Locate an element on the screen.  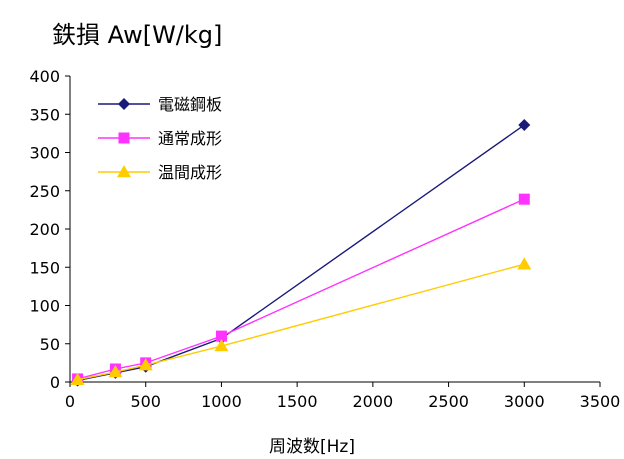
legend-label: 電磁鋼板 is located at coordinates (190, 104).